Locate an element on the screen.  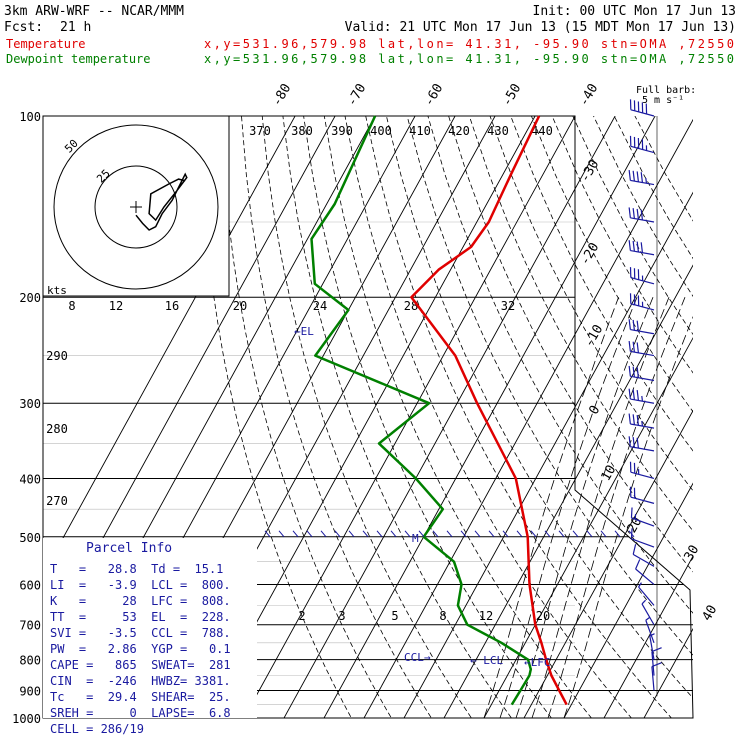
dry-adiabat-label: 290 is located at coordinates (57, 356).